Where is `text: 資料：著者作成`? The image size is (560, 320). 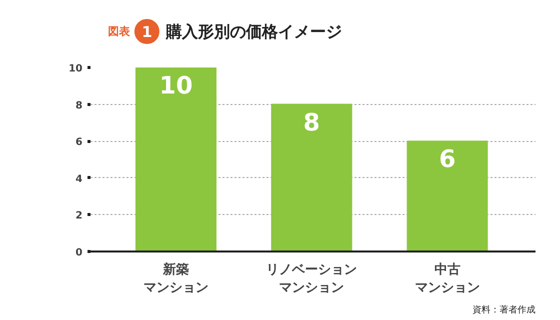 text: 資料：著者作成 is located at coordinates (504, 310).